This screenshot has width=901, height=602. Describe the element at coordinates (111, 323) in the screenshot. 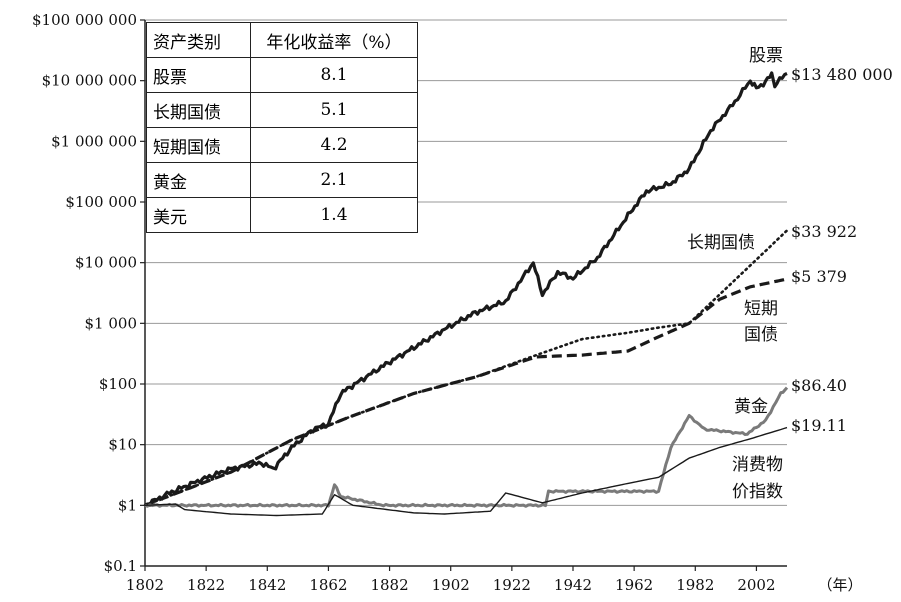

I see `y-tick-label: $1 000` at that location.